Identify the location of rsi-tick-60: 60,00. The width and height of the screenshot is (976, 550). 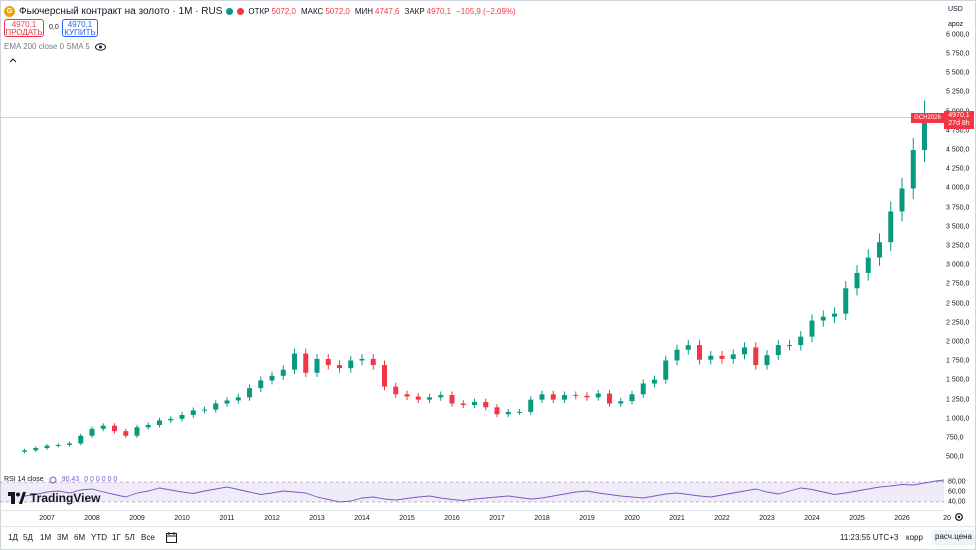
(957, 492).